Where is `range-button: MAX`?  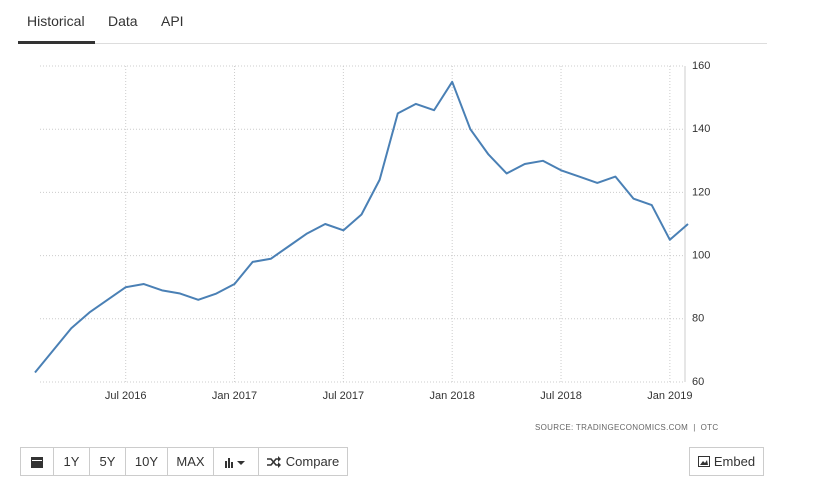
range-button: MAX is located at coordinates (190, 461).